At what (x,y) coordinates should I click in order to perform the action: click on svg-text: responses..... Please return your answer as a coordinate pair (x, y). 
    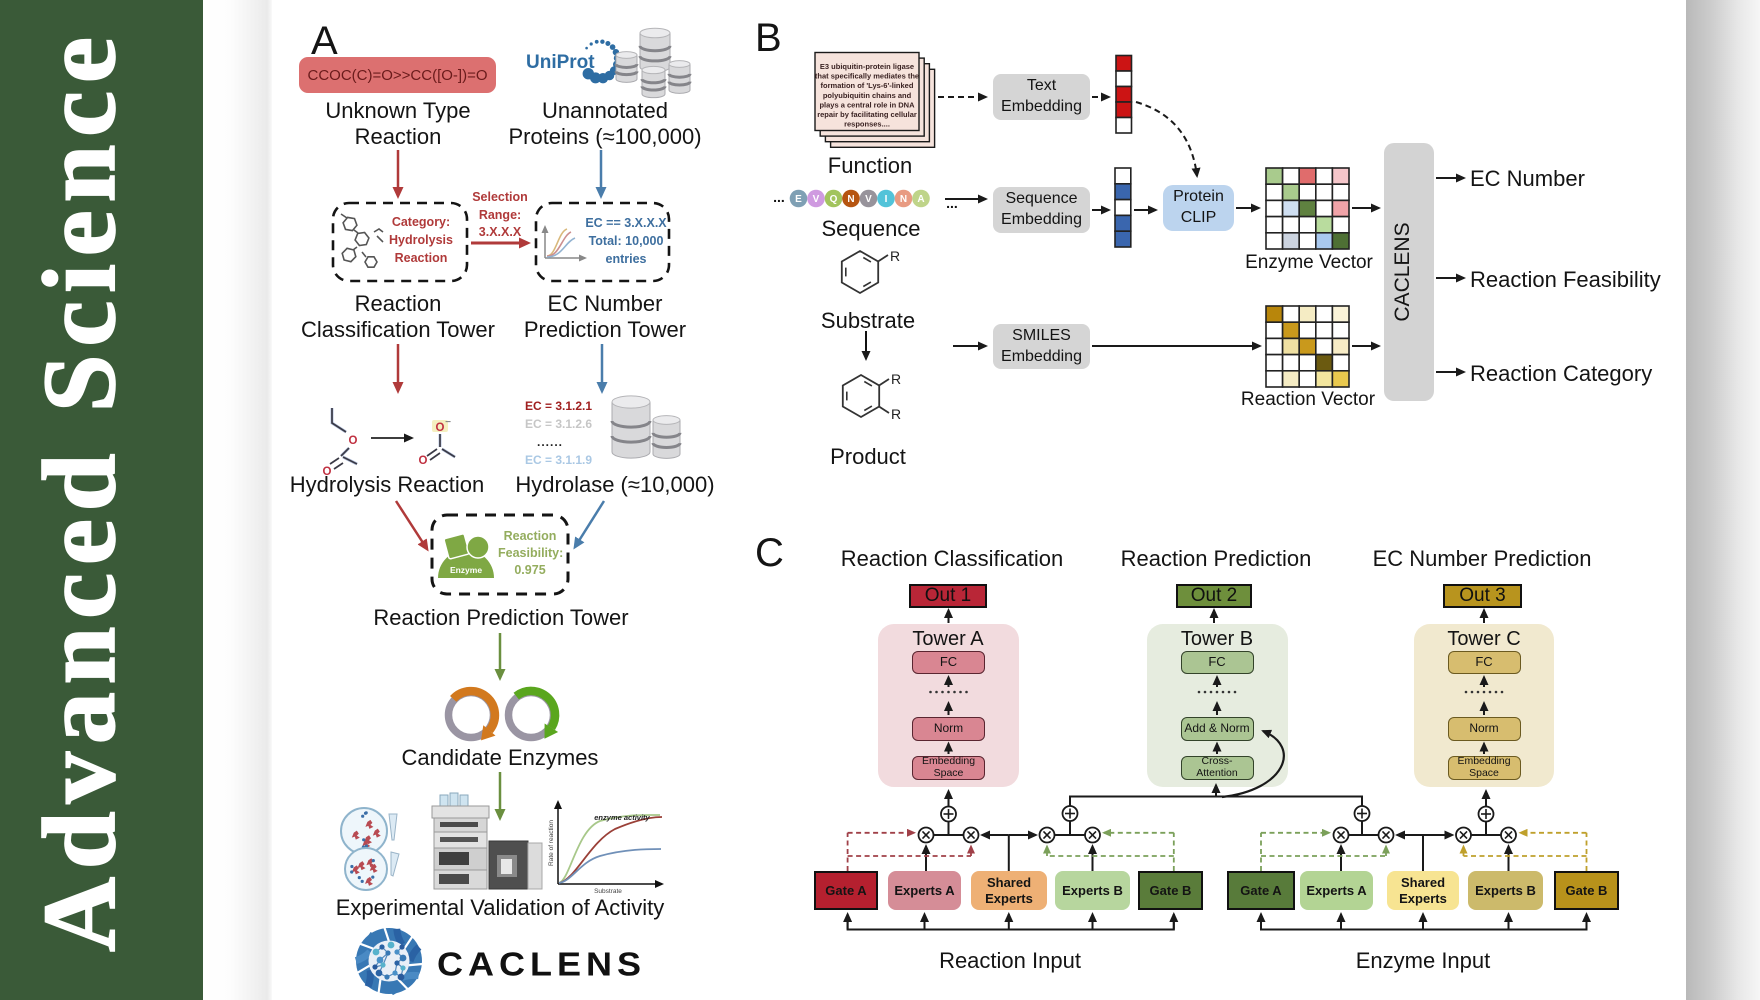
    Looking at the image, I should click on (867, 124).